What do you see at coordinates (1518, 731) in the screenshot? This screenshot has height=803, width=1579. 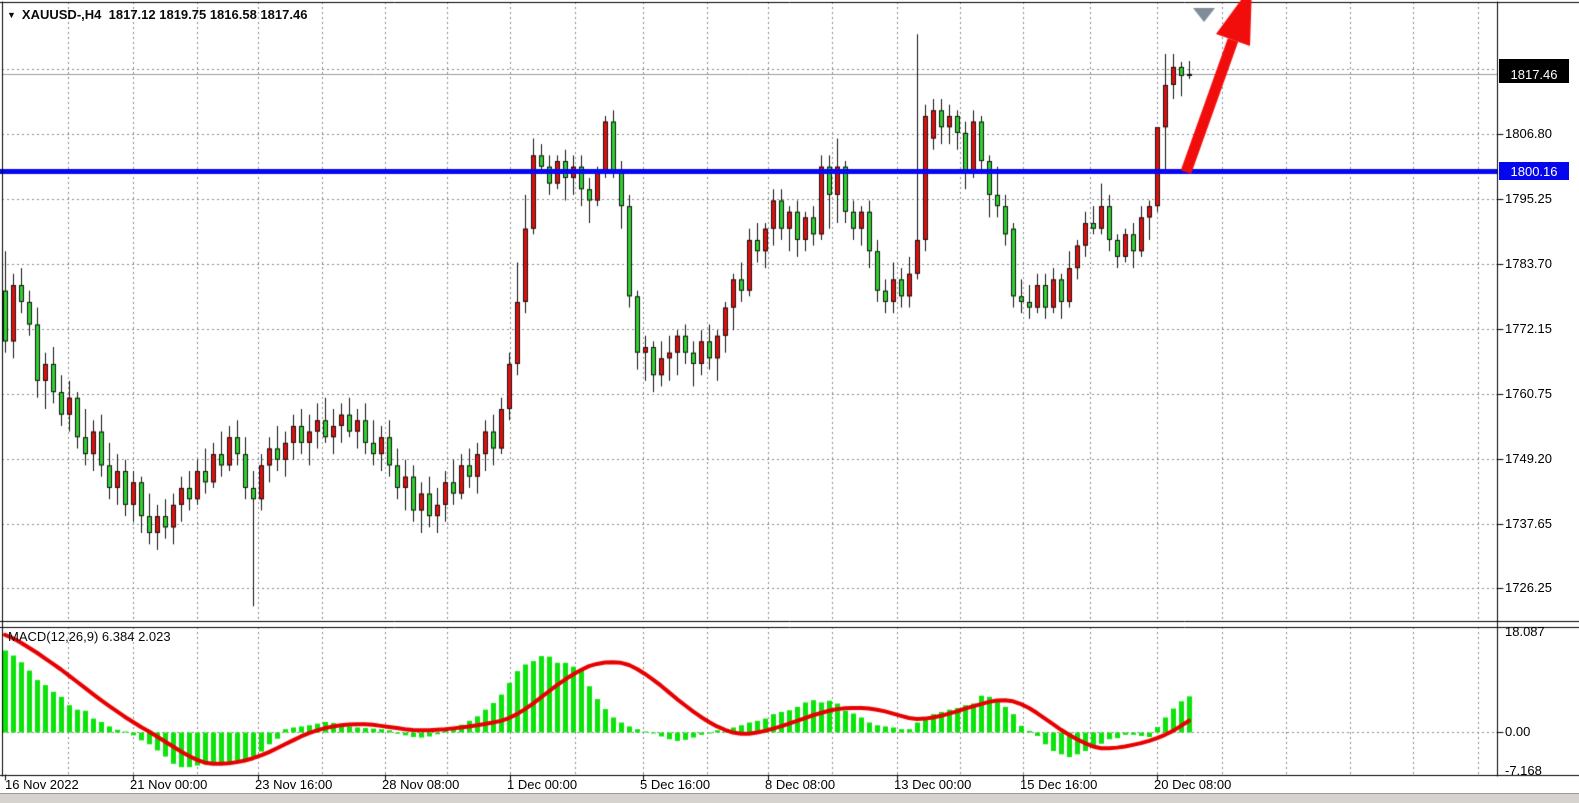 I see `macd-zero-label: 0.00` at bounding box center [1518, 731].